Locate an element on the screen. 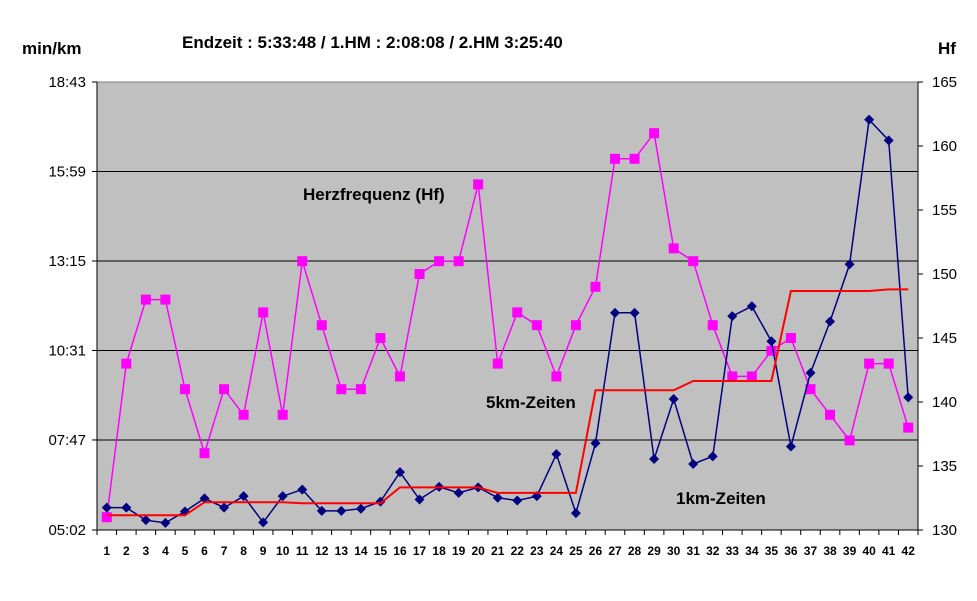 The image size is (977, 601). x-tick-label: 8 is located at coordinates (243, 551).